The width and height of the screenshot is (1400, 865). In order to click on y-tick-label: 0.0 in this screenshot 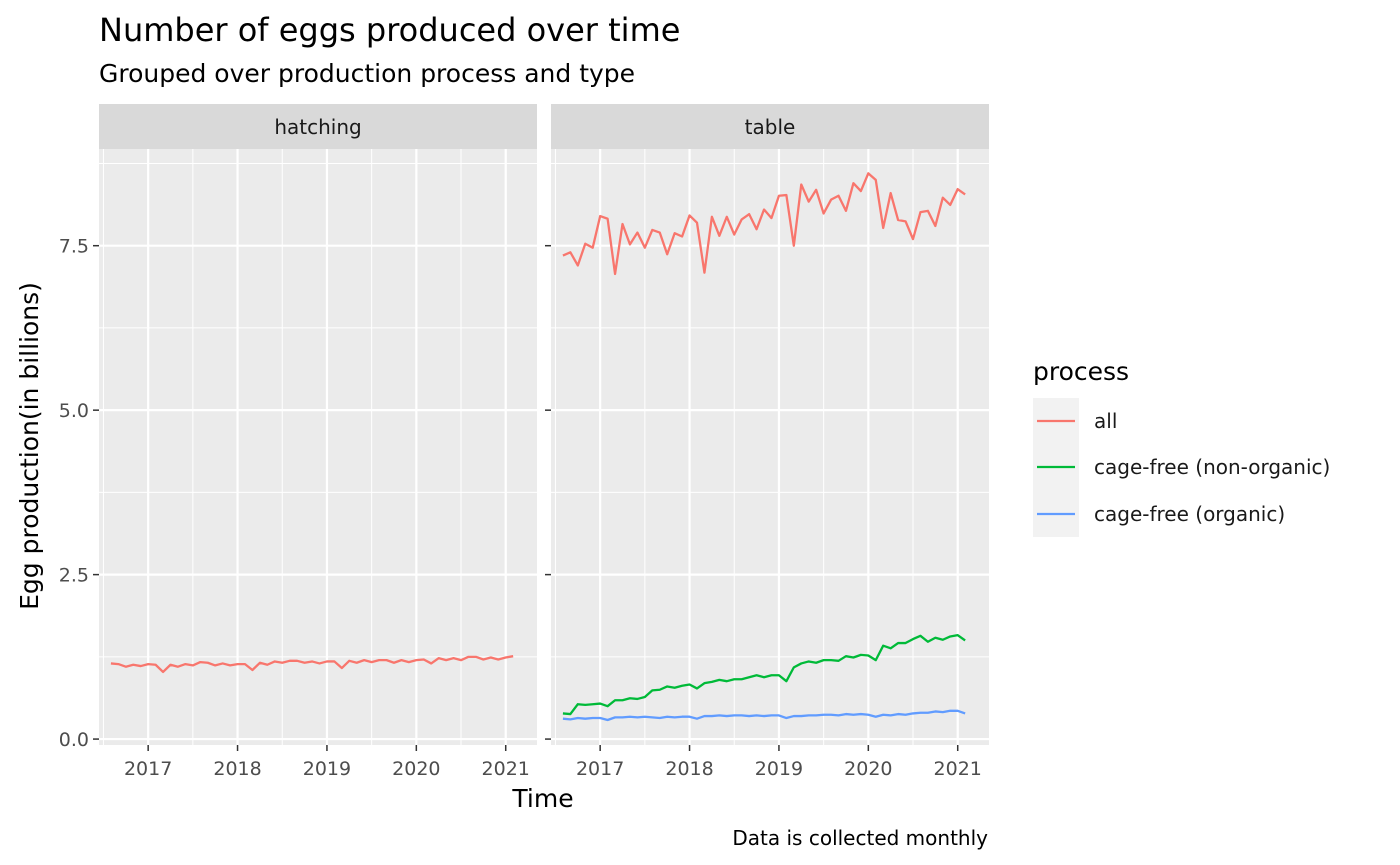, I will do `click(74, 740)`.